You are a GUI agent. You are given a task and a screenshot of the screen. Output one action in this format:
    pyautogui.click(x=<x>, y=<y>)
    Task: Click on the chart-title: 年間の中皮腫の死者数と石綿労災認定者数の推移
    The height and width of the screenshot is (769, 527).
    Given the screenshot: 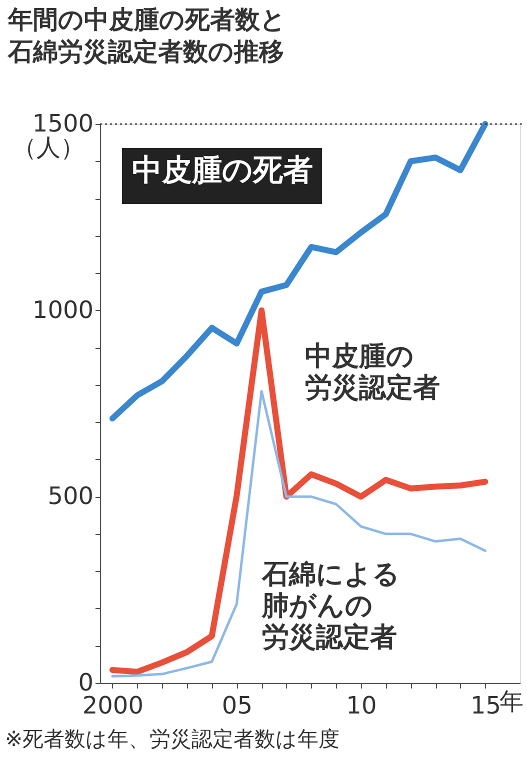 What is the action you would take?
    pyautogui.click(x=146, y=35)
    